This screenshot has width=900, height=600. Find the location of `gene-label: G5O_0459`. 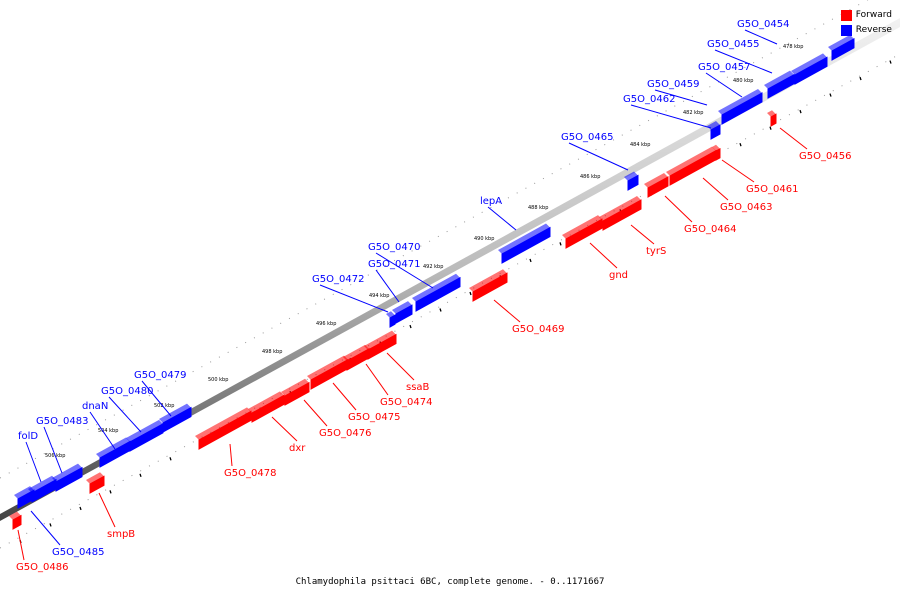

gene-label: G5O_0459 is located at coordinates (673, 84).